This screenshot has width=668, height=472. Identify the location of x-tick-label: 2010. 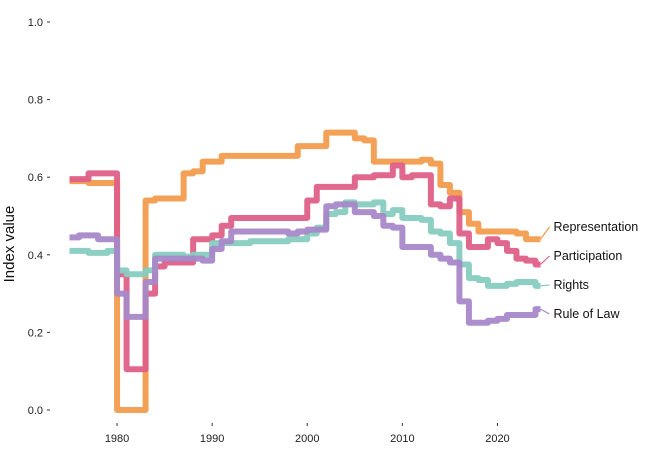
(402, 439).